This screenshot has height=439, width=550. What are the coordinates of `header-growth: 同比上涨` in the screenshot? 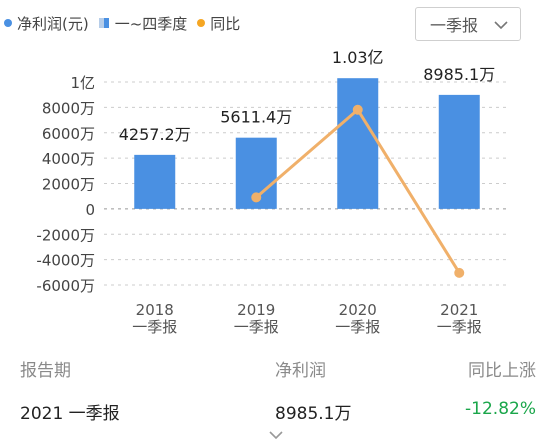 It's located at (502, 371).